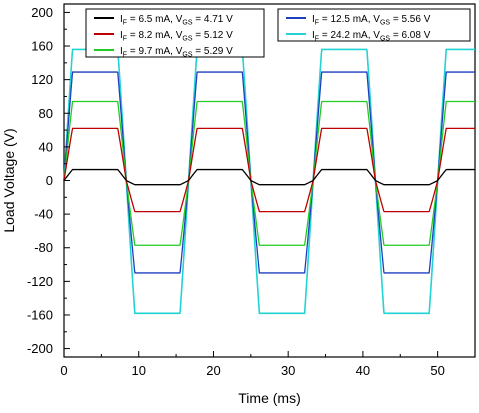  What do you see at coordinates (155, 51) in the screenshot?
I see `legend-label-part: = 9.7 mA, V` at bounding box center [155, 51].